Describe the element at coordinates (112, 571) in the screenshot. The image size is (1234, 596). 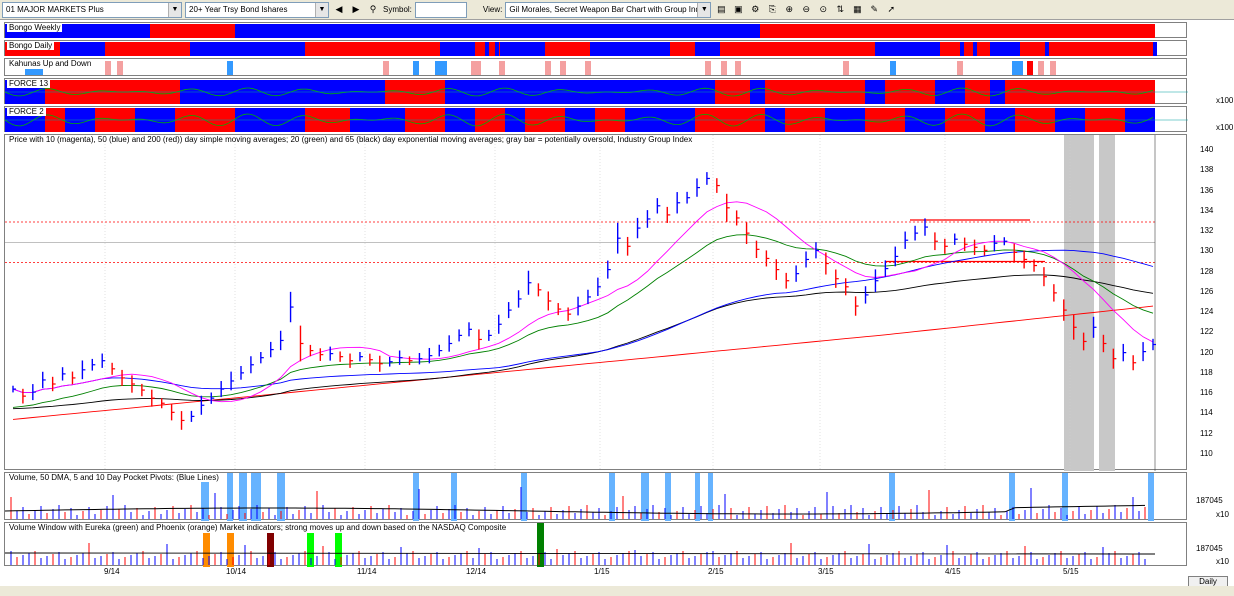
I see `date-tick-label: 9/14` at that location.